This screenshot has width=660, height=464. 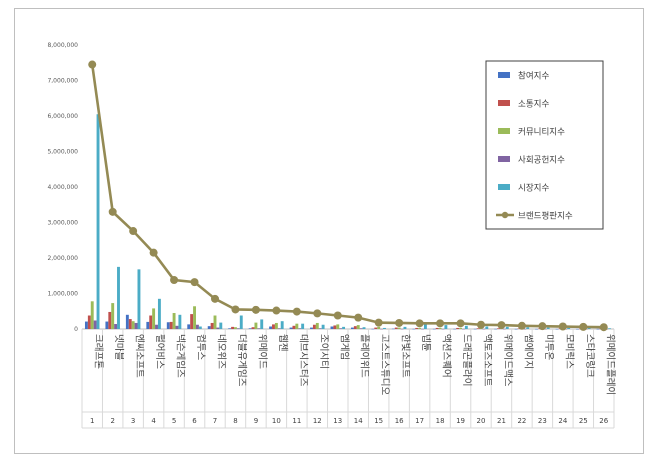 I want to click on y-tick-label: 3,000,000, so click(x=62, y=223).